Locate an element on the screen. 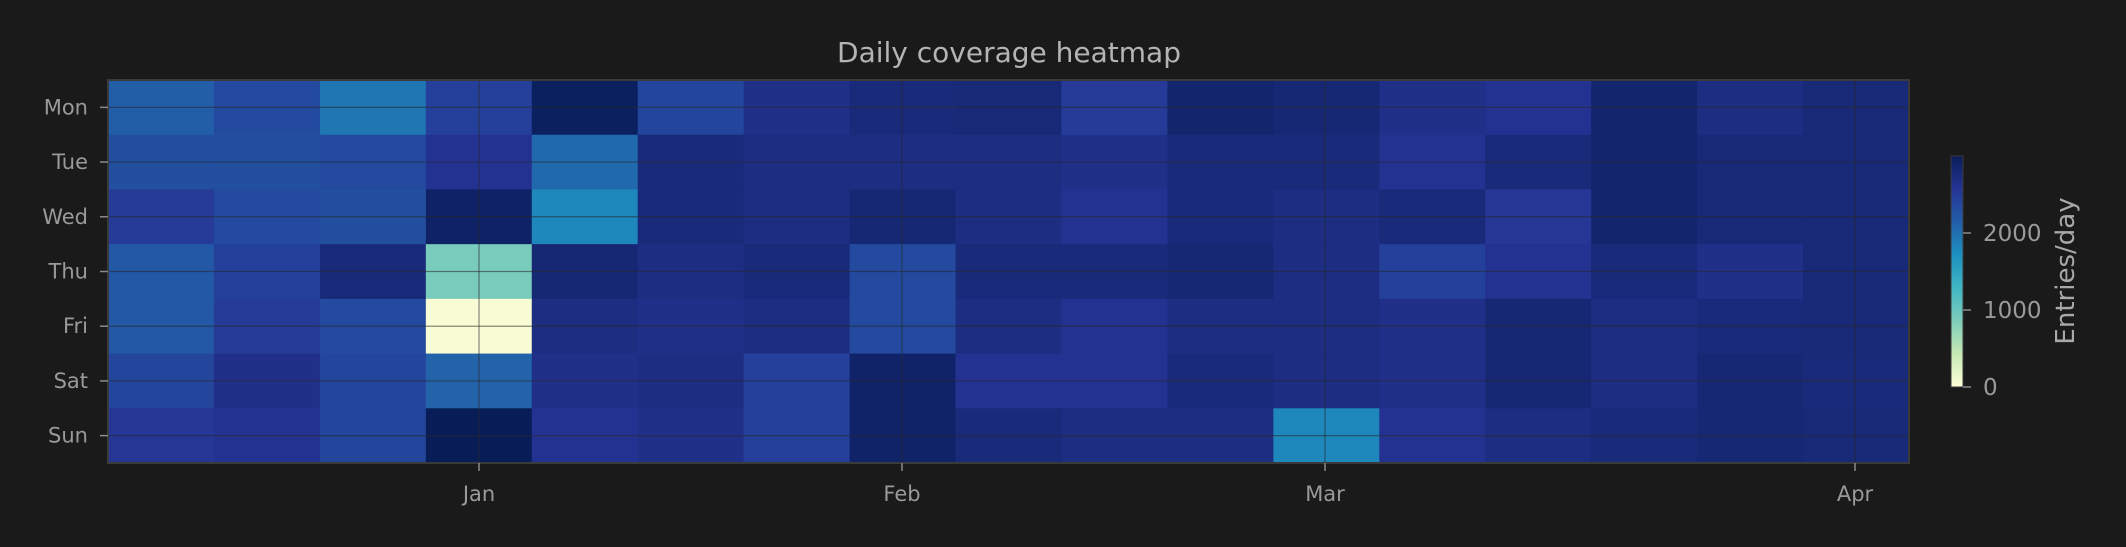  colorbar-tick-label: 1000 is located at coordinates (2012, 311).